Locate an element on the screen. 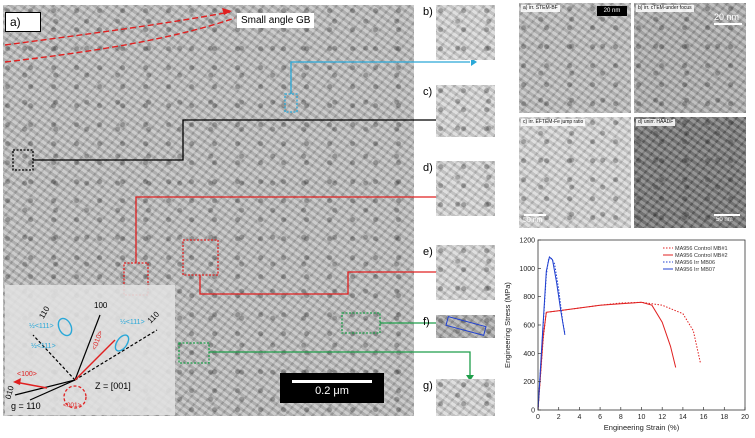 Image resolution: width=755 pixels, height=438 pixels. inset-c-image is located at coordinates (465, 111).